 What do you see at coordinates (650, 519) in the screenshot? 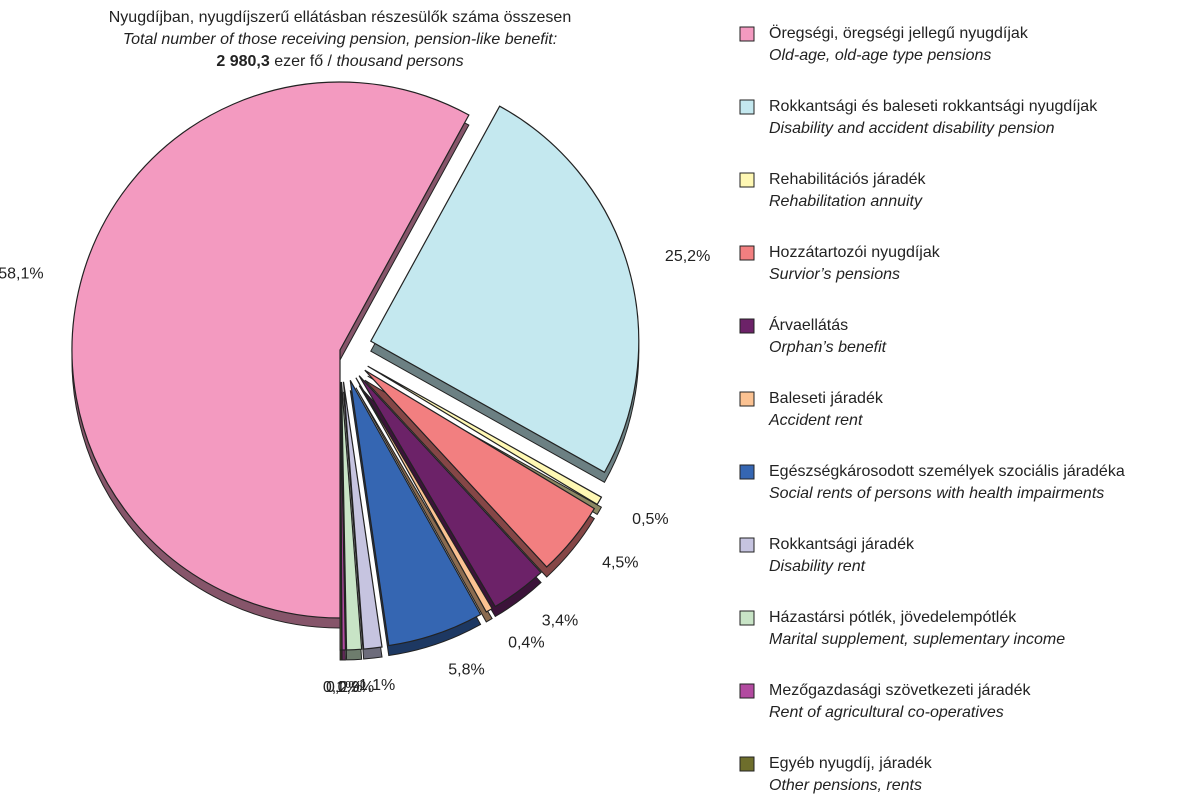
I see `data-label: 0,5%` at bounding box center [650, 519].